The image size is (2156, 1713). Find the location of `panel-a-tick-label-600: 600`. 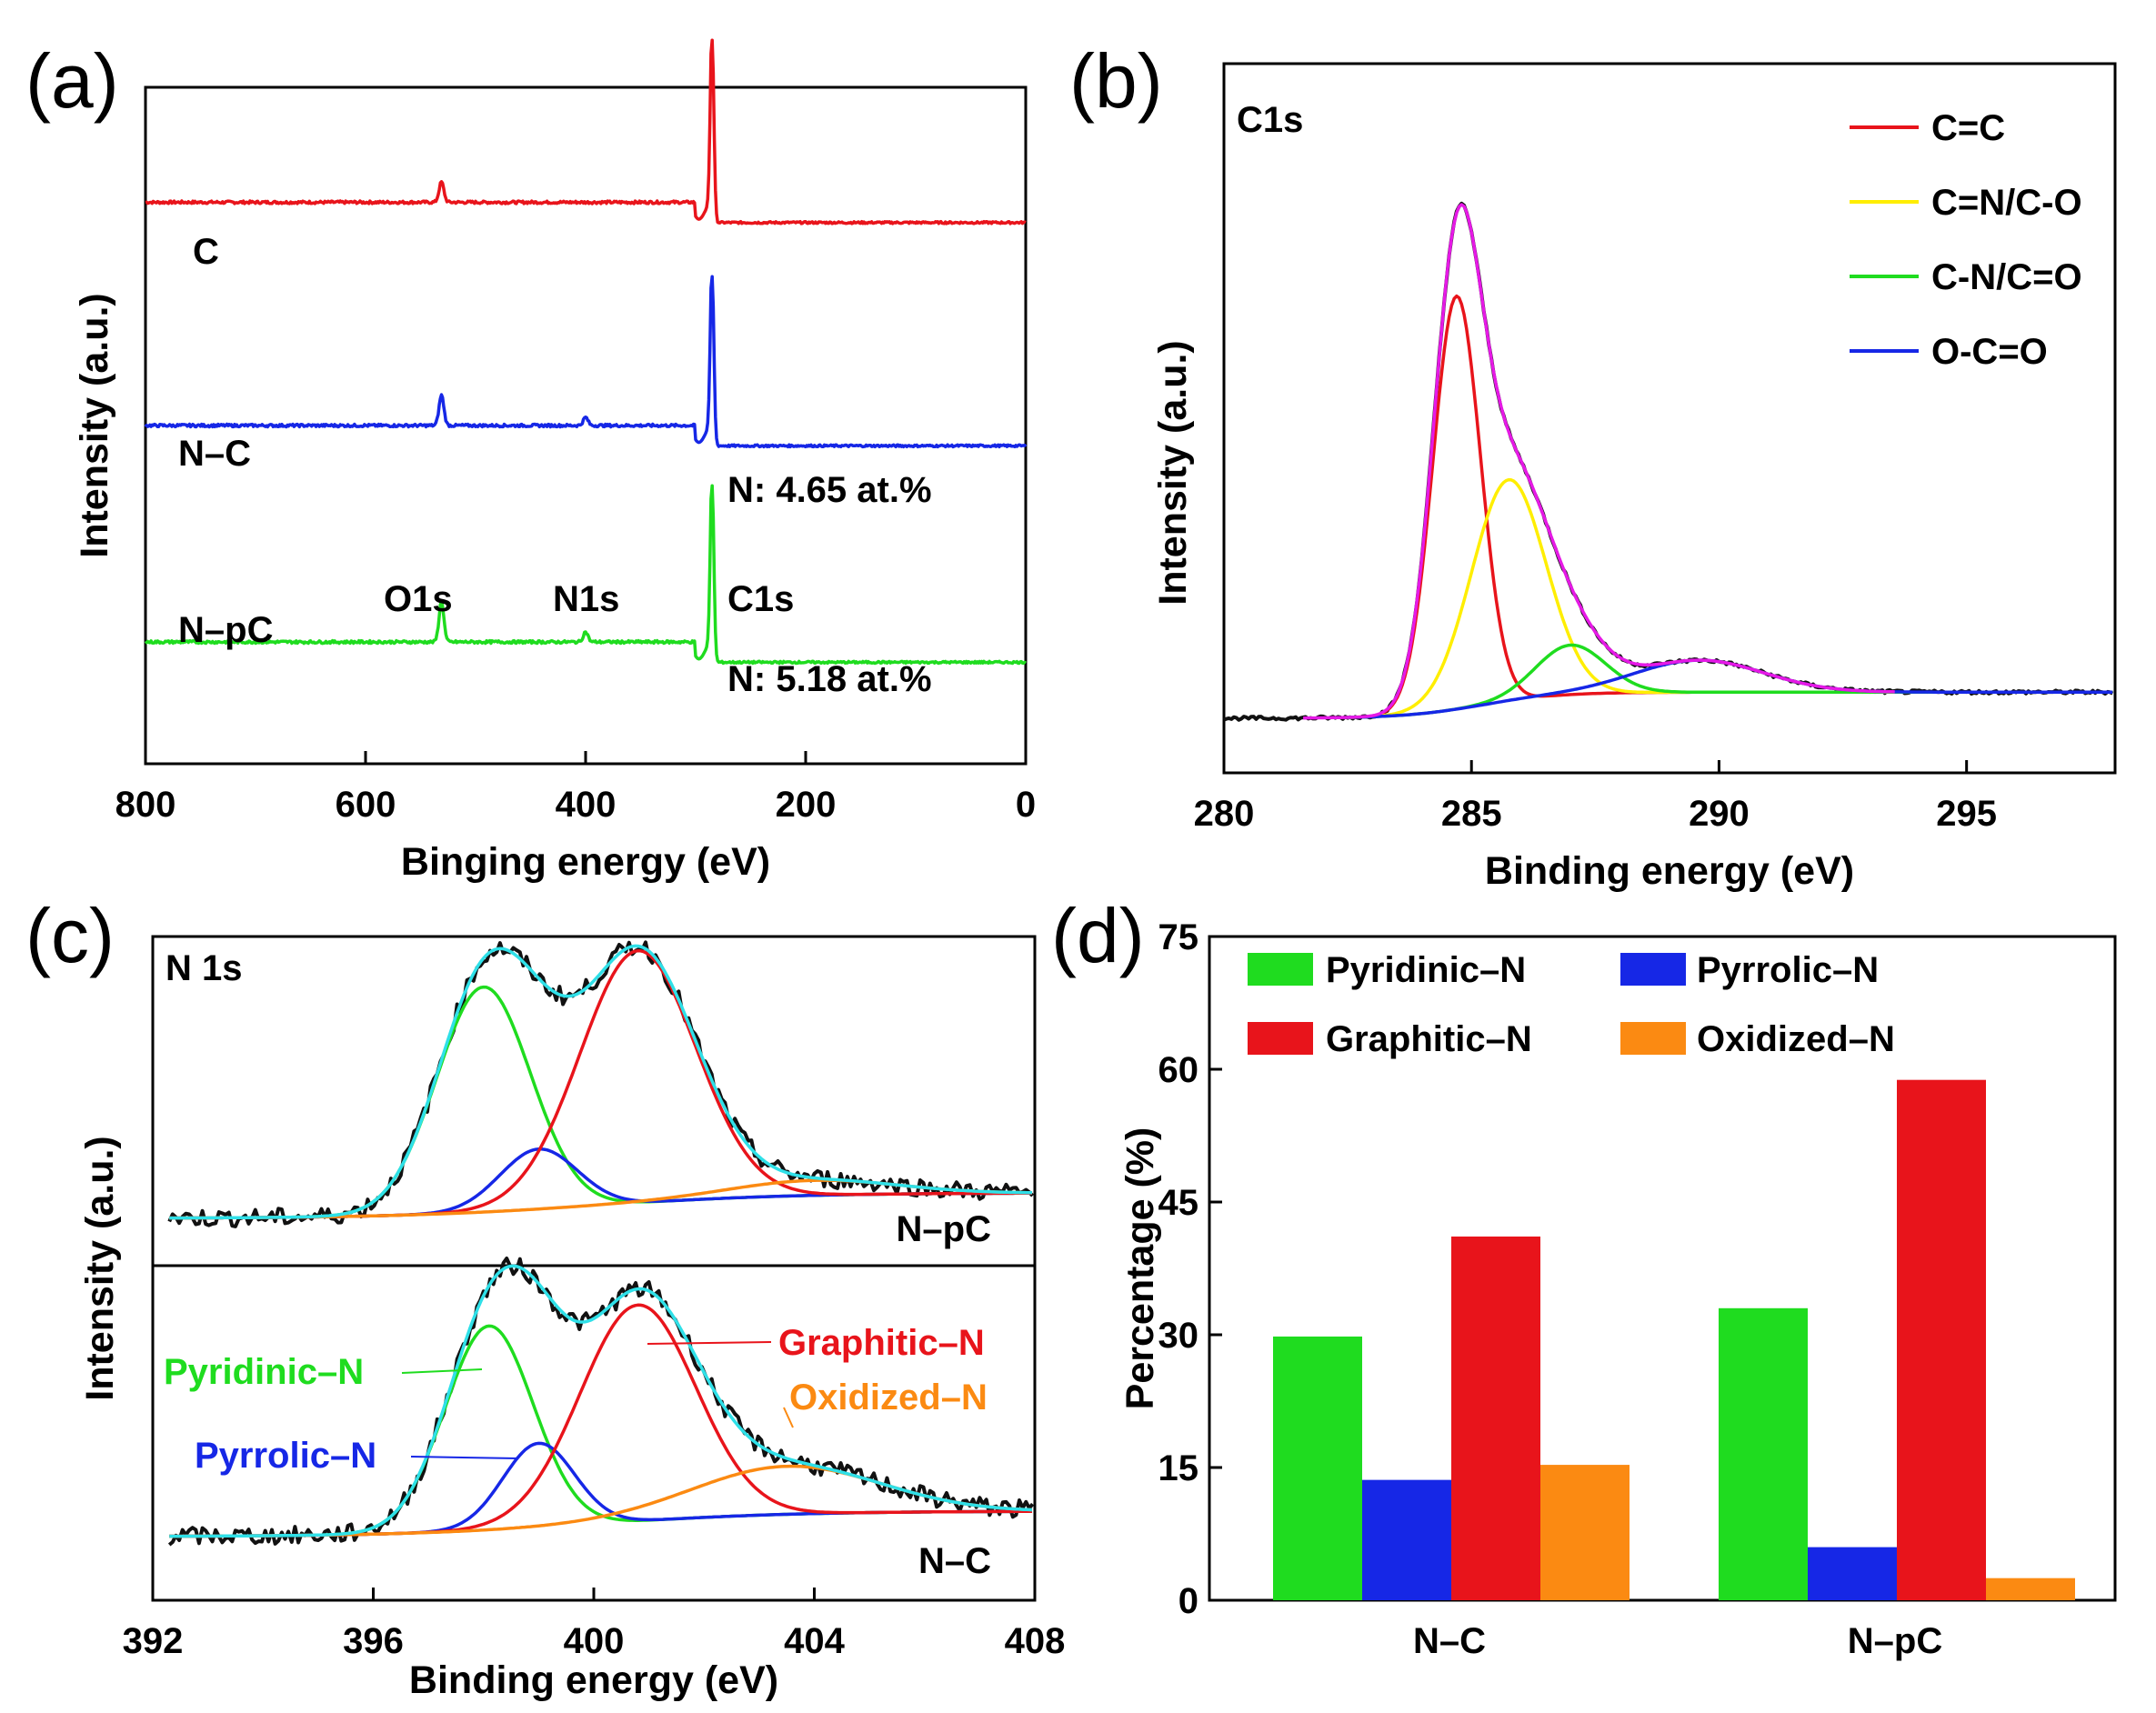

panel-a-tick-label-600: 600 is located at coordinates (366, 805).